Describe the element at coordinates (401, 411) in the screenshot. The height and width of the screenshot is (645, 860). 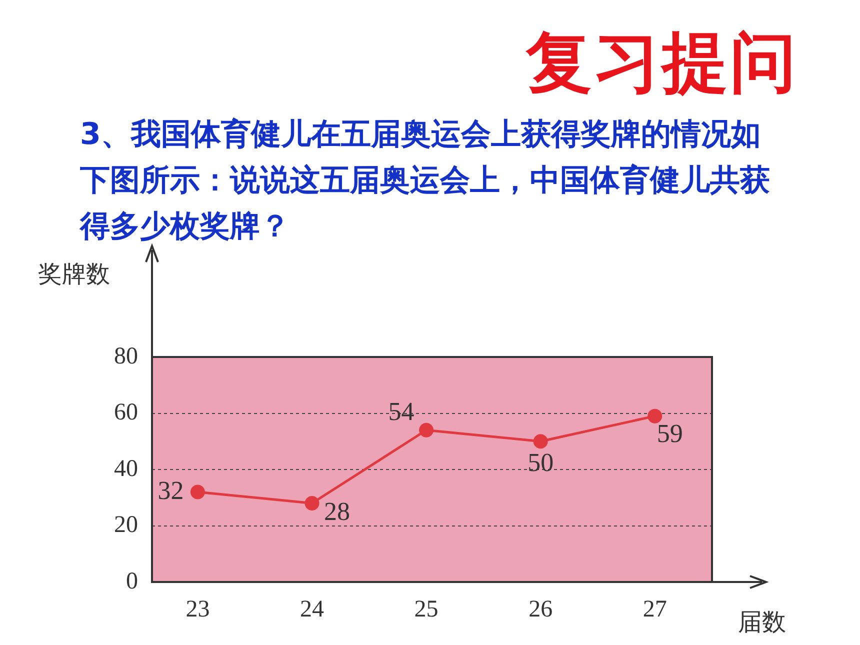
I see `data-label: 54` at that location.